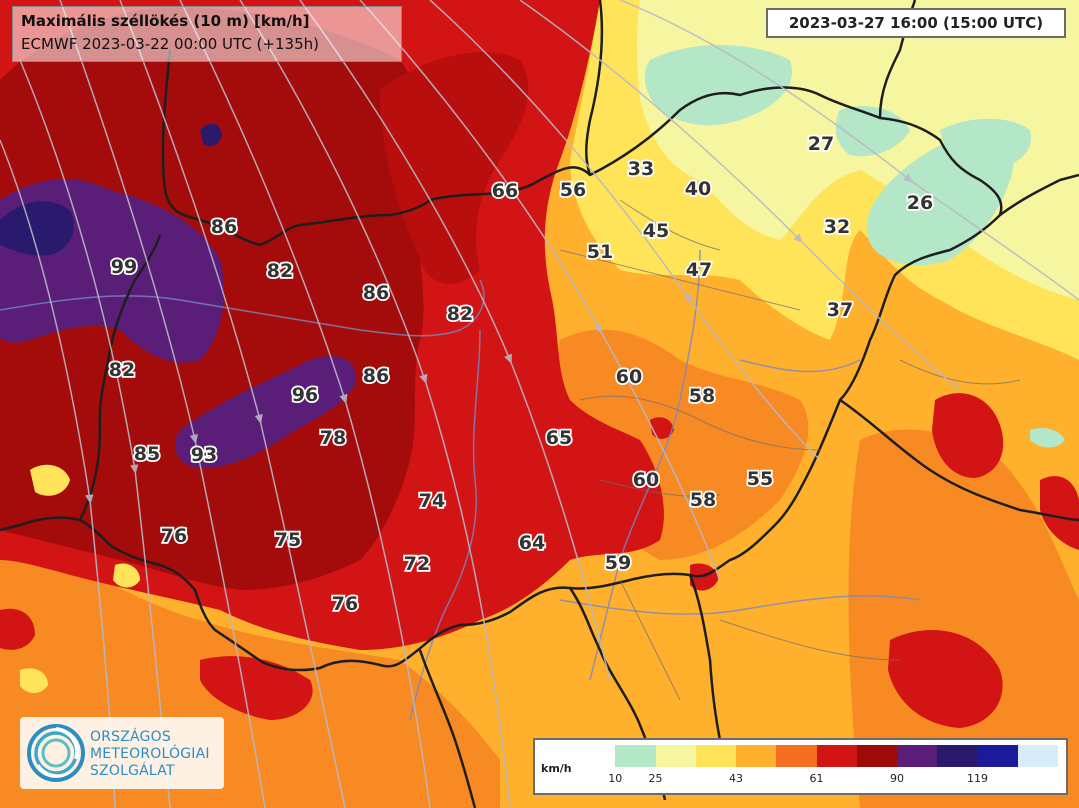 Image resolution: width=1079 pixels, height=808 pixels. Describe the element at coordinates (615, 778) in the screenshot. I see `legend-tick: 10` at that location.